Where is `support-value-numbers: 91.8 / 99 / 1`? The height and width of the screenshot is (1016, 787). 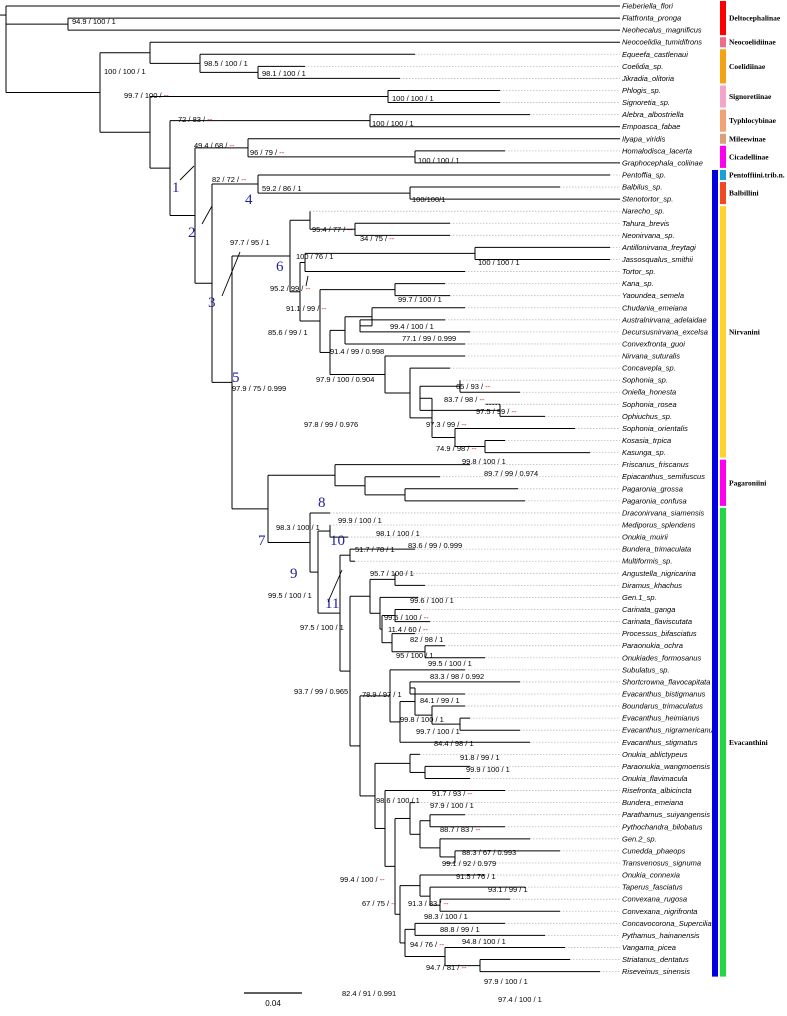
support-value-numbers: 91.8 / 99 / 1 is located at coordinates (480, 757).